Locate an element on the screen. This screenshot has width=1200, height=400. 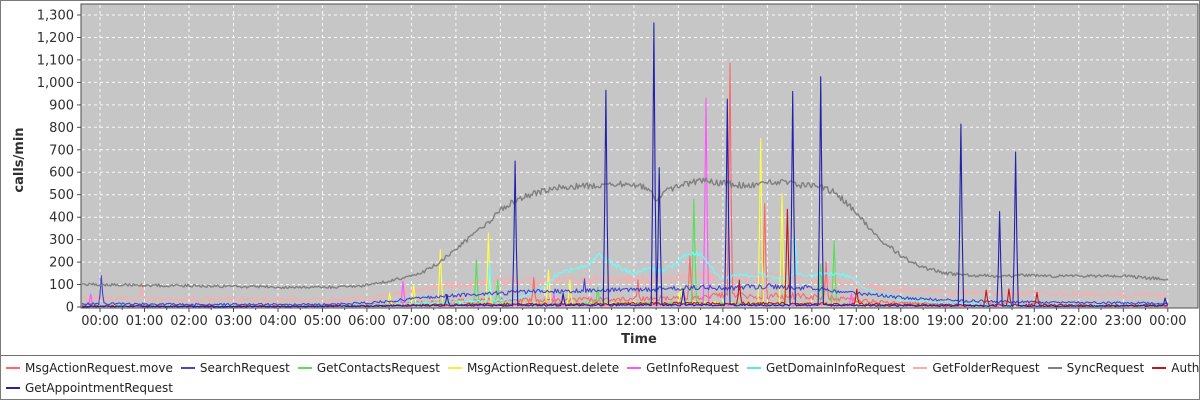
x-tick-label: 18:00 is located at coordinates (900, 321).